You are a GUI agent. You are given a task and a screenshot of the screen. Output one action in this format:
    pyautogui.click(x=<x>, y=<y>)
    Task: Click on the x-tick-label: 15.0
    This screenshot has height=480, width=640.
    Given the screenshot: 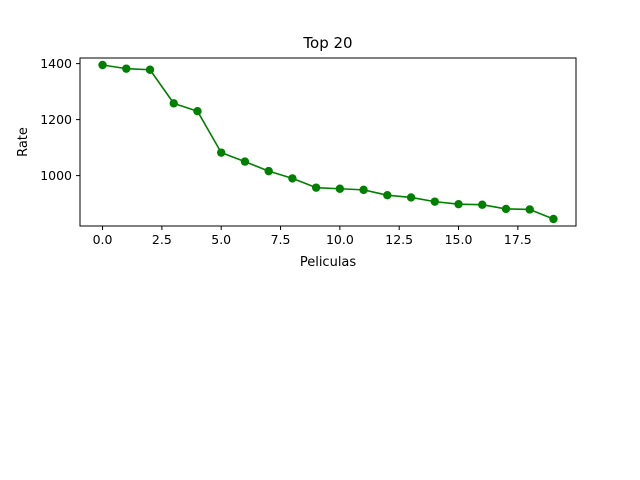 What is the action you would take?
    pyautogui.click(x=459, y=239)
    